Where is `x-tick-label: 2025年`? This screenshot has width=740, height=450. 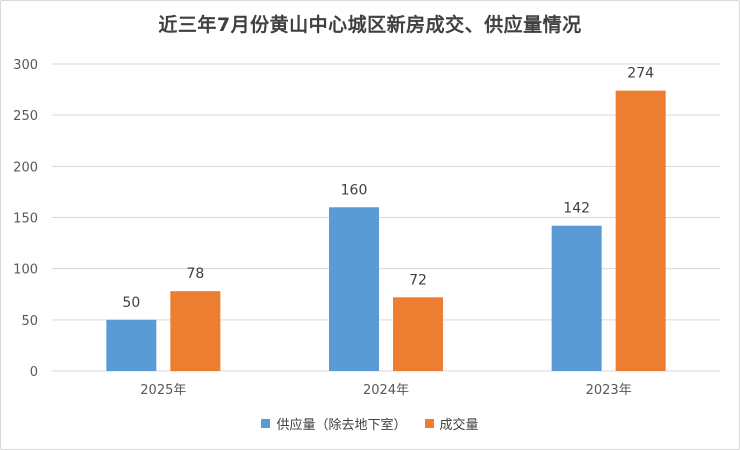
x-tick-label: 2025年 is located at coordinates (163, 390).